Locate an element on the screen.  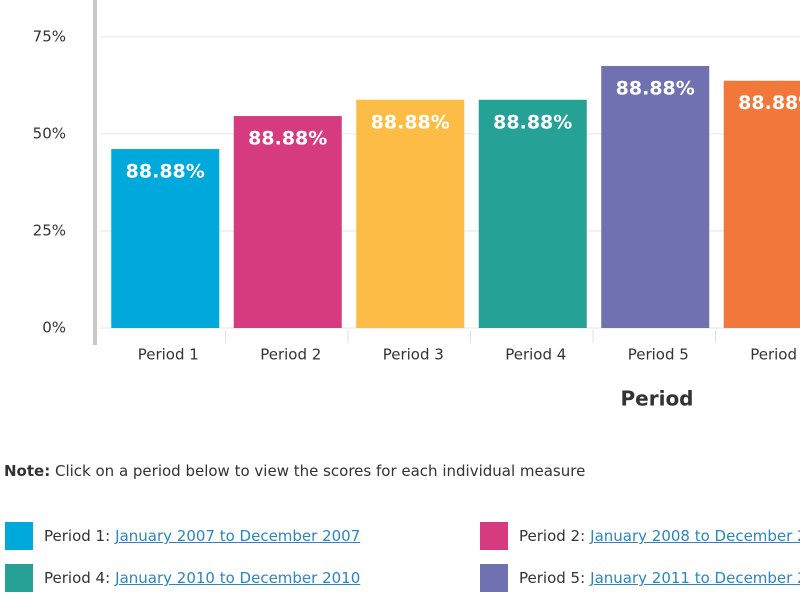
legend-item: Period 5:January 2011 to December 2011 is located at coordinates (640, 578).